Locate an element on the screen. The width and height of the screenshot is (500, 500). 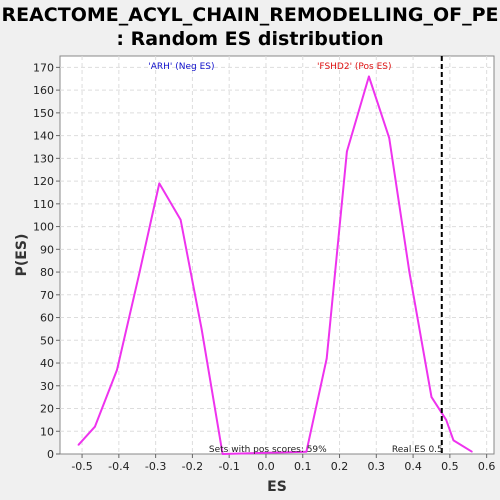
x-axis-label: ES is located at coordinates (277, 487).